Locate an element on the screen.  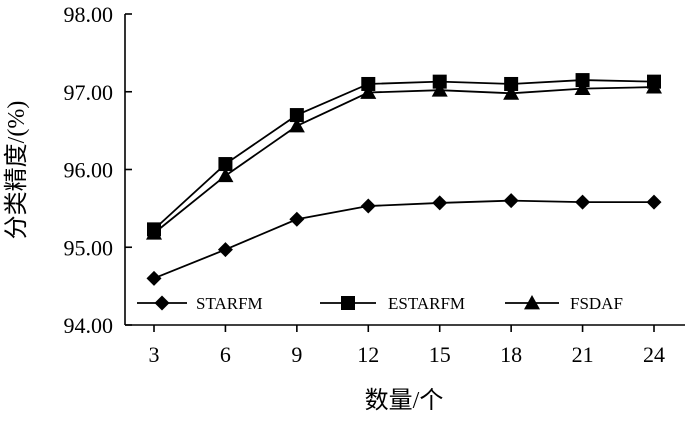
x-ticks: 3 6 9 12 15 18 21 24 is located at coordinates (407, 346).